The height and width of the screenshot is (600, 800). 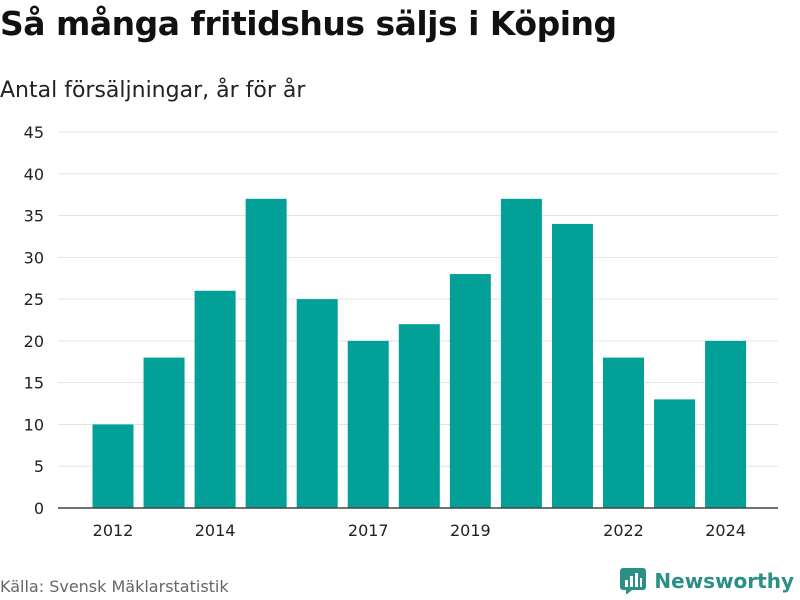 What do you see at coordinates (368, 530) in the screenshot?
I see `x-tick-label: 2017` at bounding box center [368, 530].